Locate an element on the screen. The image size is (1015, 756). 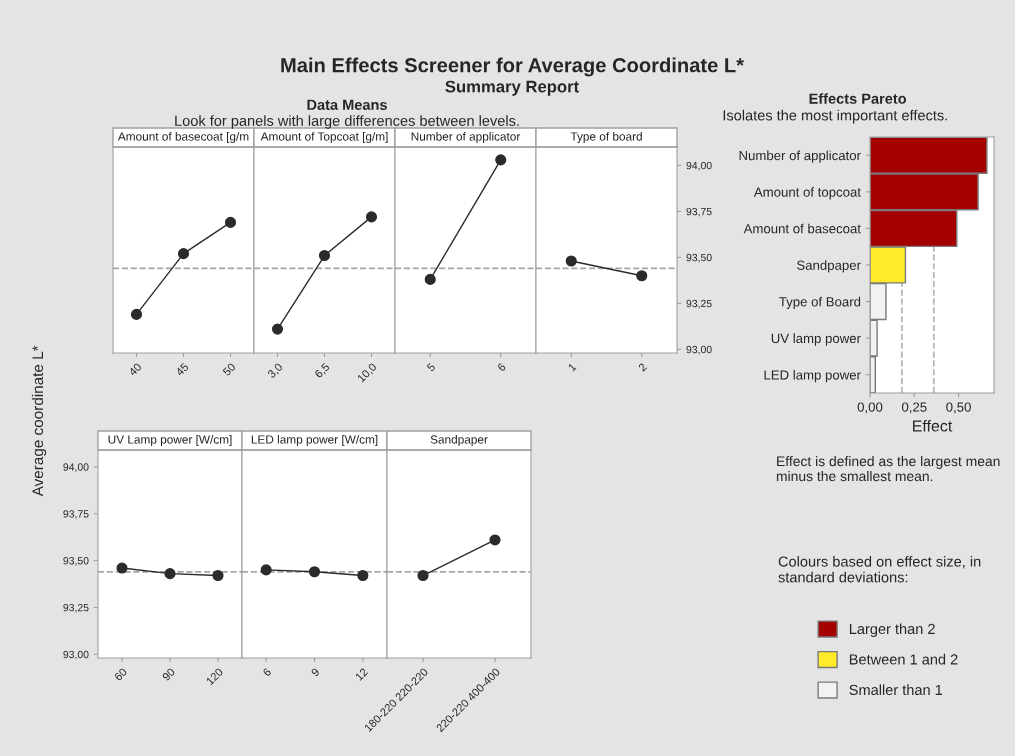
legend-title: Colours based on effect size, in standard deviations: is located at coordinates (879, 569).